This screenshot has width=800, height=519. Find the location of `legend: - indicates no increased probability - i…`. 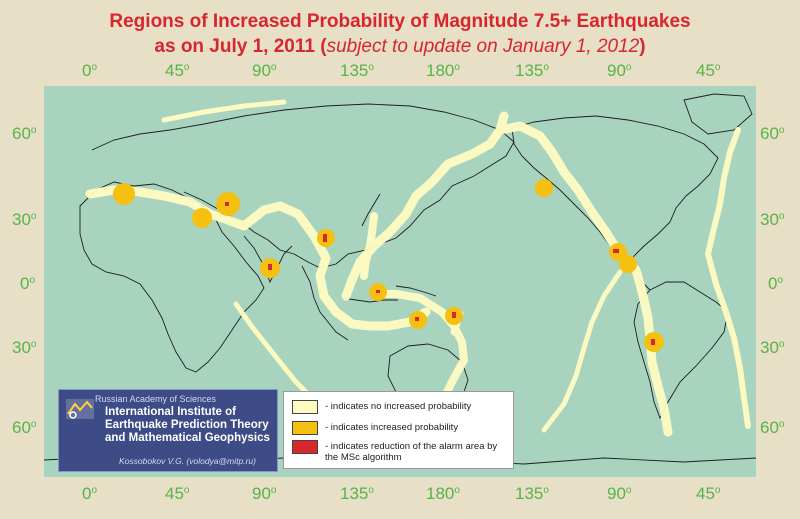

legend: - indicates no increased probability - i… is located at coordinates (398, 430).